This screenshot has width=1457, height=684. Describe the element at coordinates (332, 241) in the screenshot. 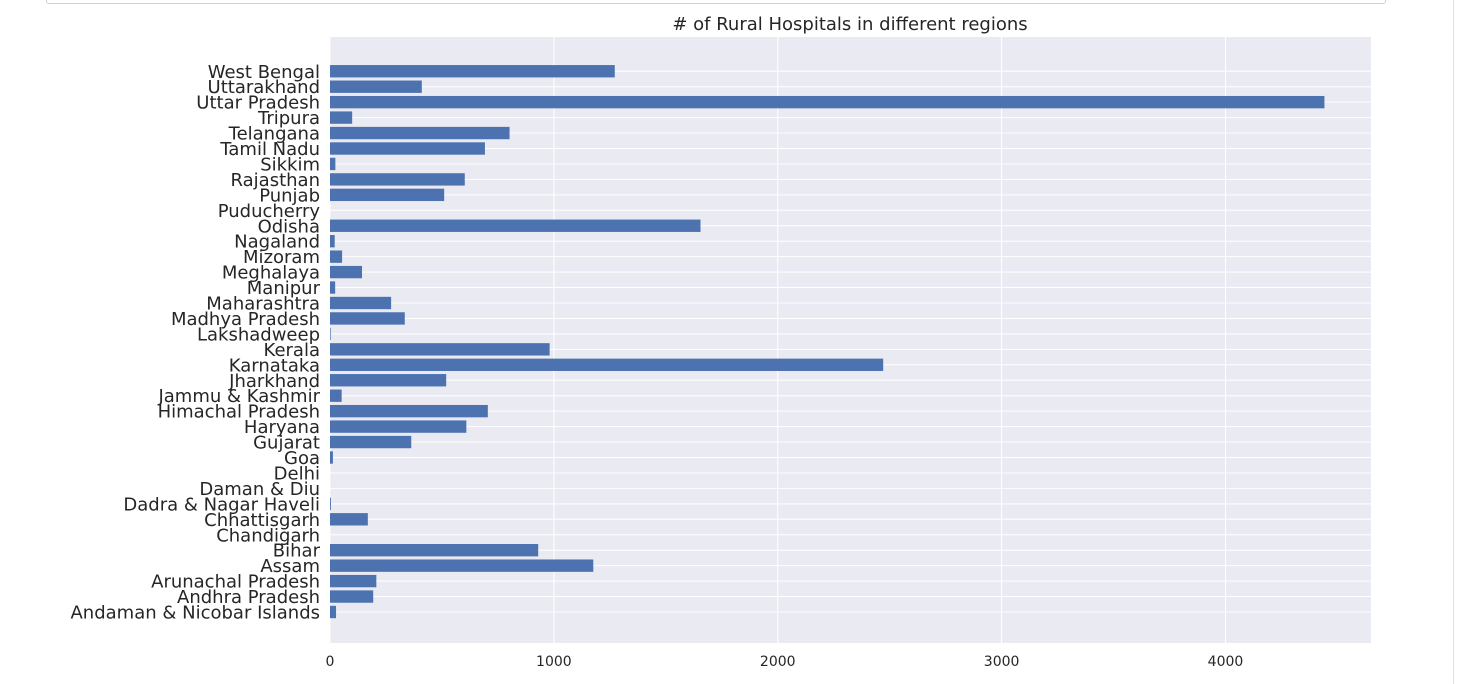

I see `bar-nagaland` at that location.